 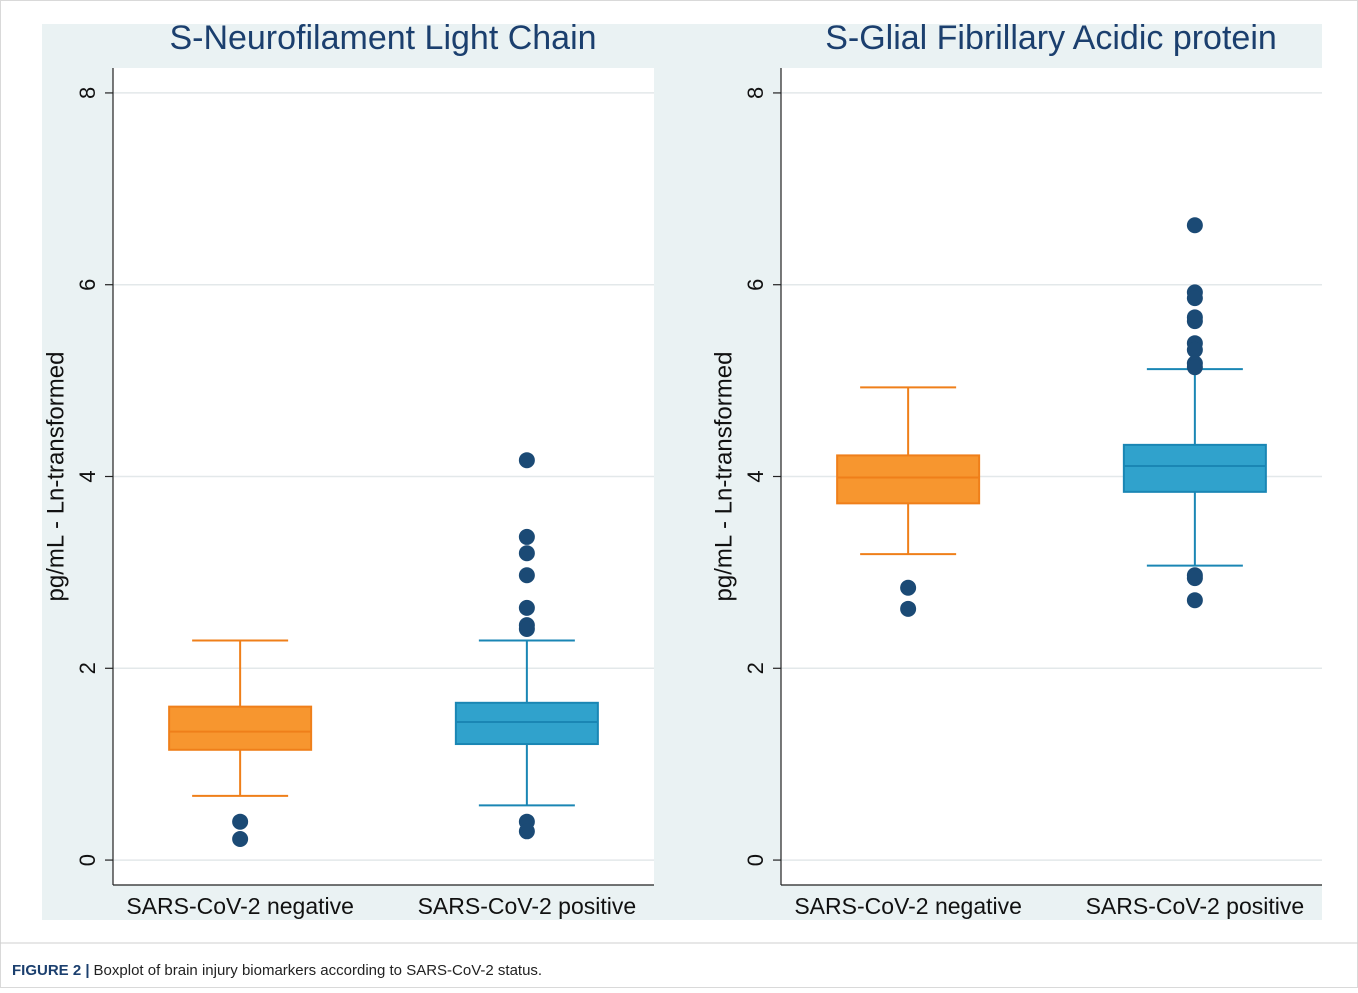 I want to click on caption-label: FIGURE 2 |, so click(x=51, y=970).